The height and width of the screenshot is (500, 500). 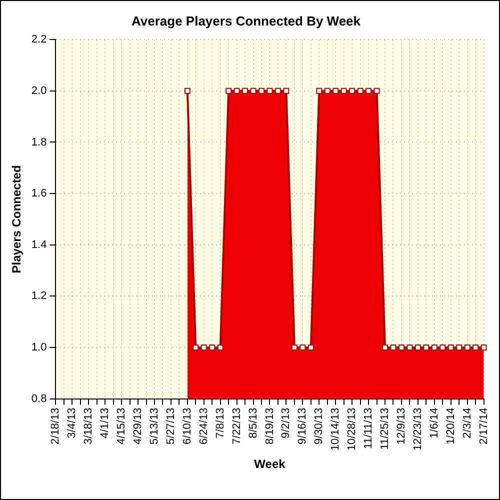 I want to click on y-tick-label: 1.6, so click(x=39, y=194).